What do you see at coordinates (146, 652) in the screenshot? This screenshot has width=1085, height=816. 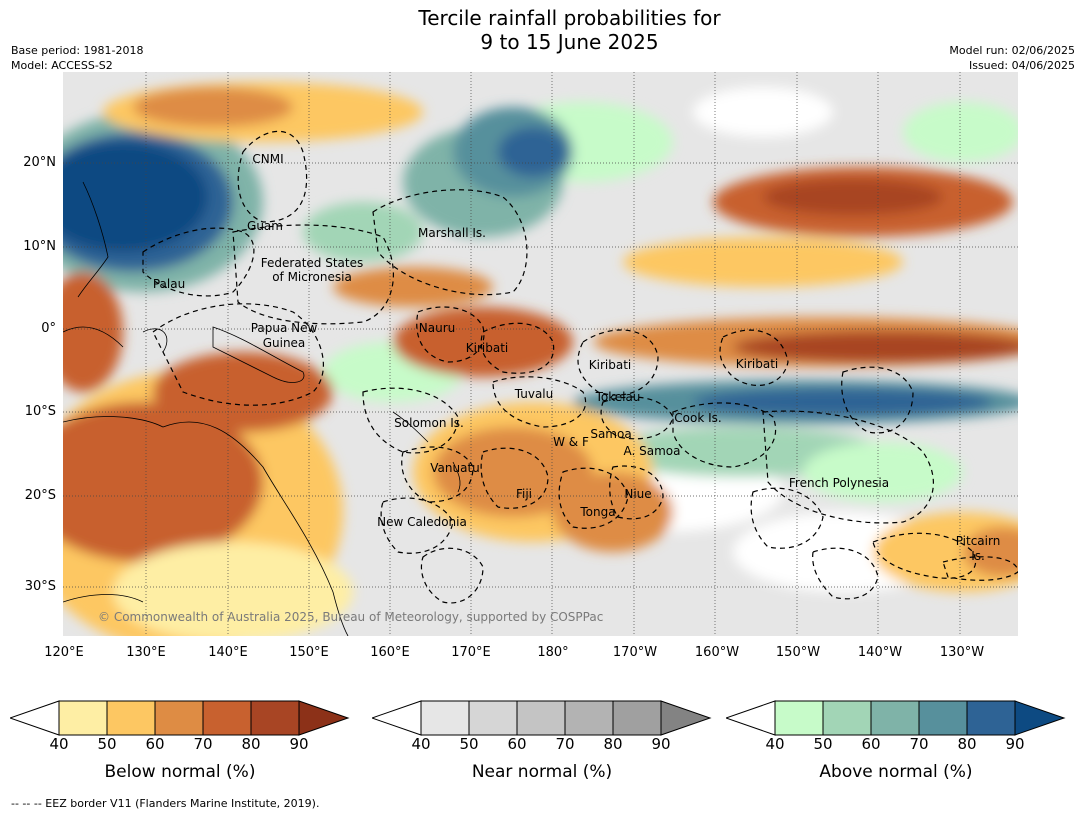 I see `lon-tick-130e: 130°E` at bounding box center [146, 652].